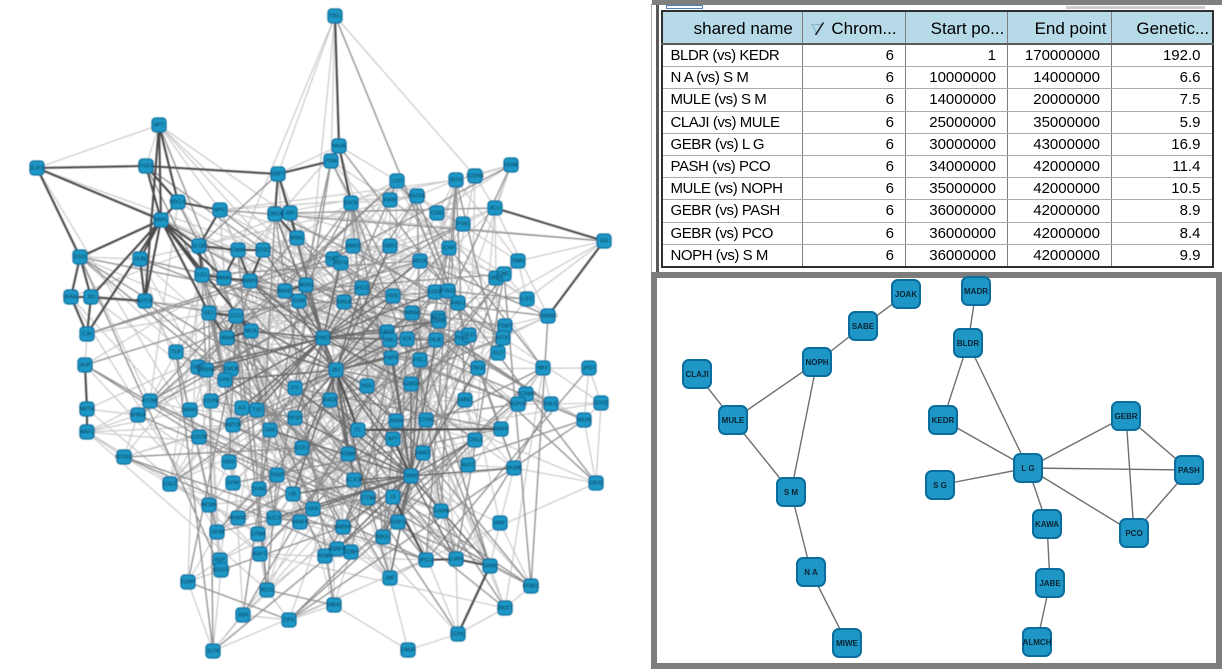 The width and height of the screenshot is (1222, 669). What do you see at coordinates (393, 297) in the screenshot?
I see `svg-text: RPA` at bounding box center [393, 297].